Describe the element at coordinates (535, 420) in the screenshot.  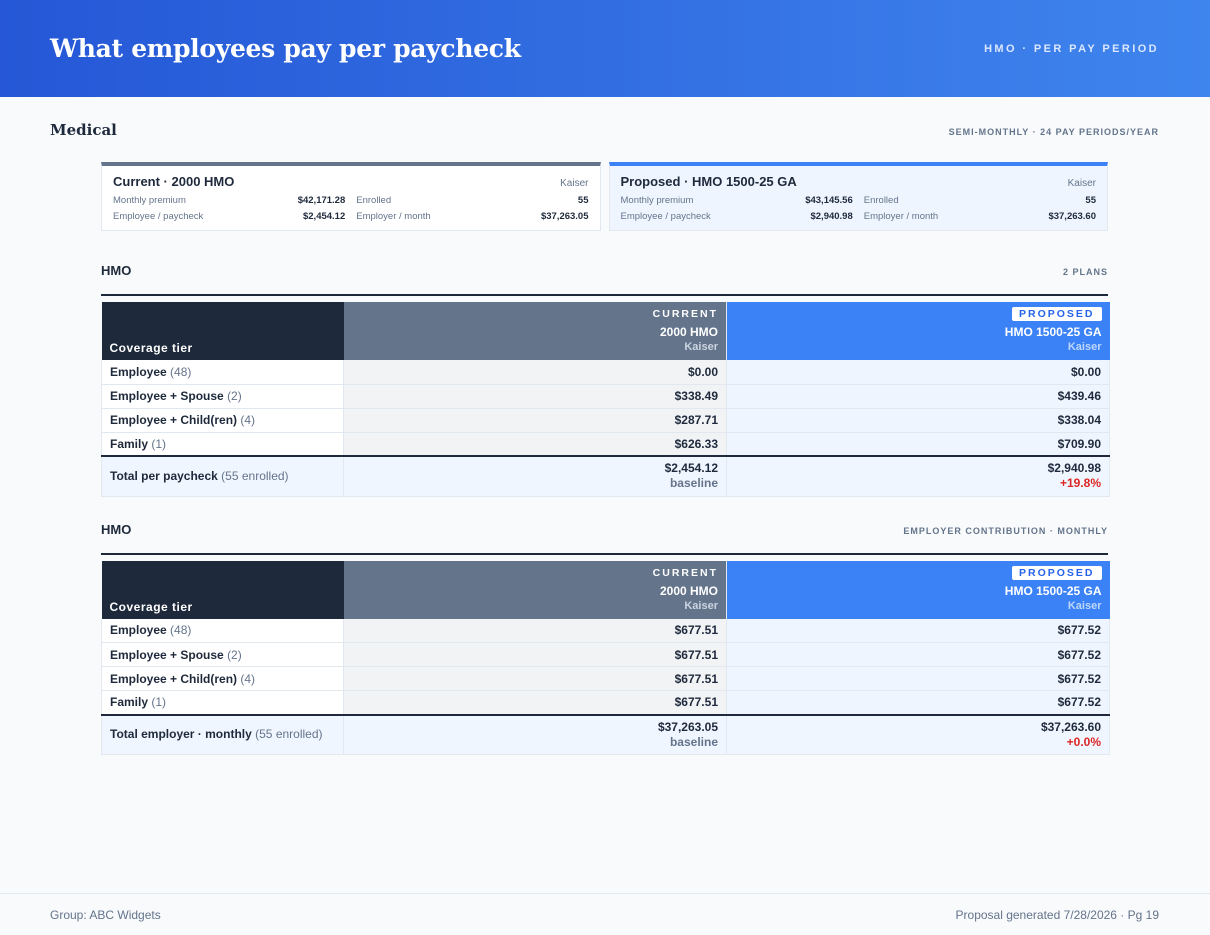
I see `current-value: $287.71` at that location.